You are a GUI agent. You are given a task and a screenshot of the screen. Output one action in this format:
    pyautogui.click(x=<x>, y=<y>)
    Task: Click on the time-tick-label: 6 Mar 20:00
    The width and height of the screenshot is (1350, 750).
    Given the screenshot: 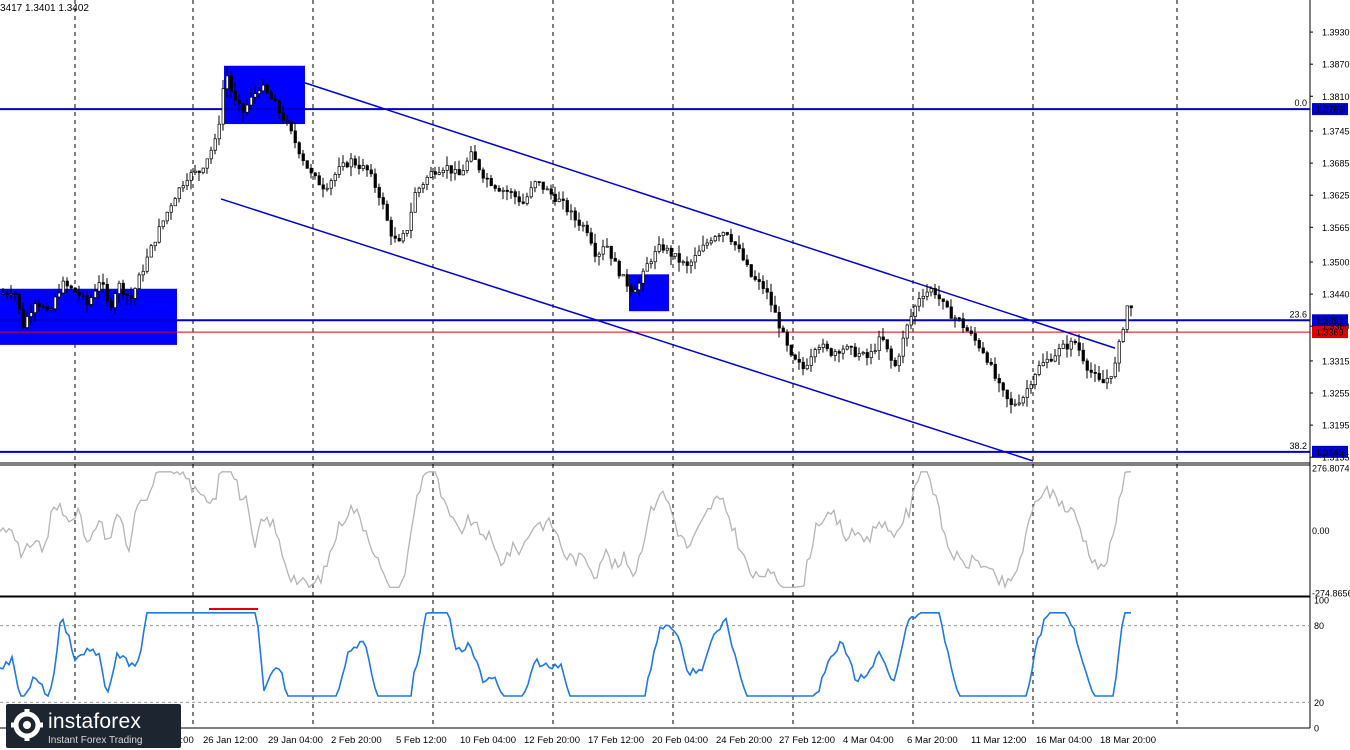 What is the action you would take?
    pyautogui.click(x=932, y=740)
    